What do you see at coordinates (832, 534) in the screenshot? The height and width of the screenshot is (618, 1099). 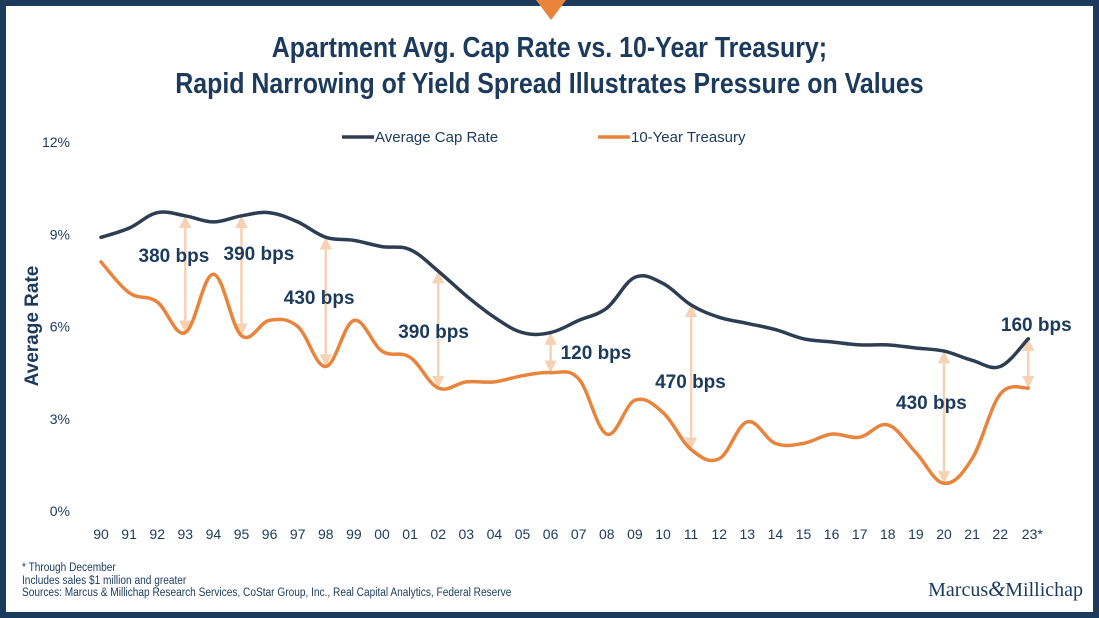 I see `x-tick-label: 16` at bounding box center [832, 534].